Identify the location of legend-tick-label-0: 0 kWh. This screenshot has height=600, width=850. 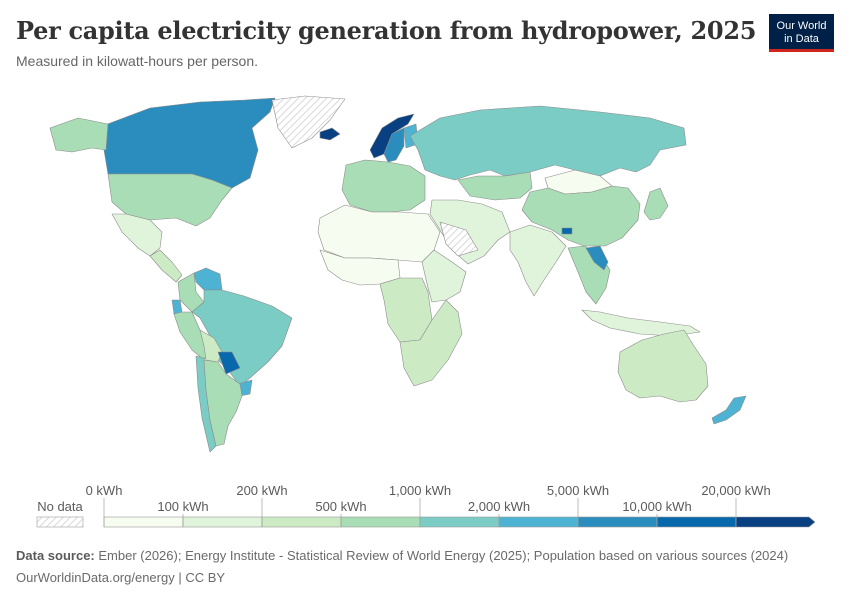
(104, 490).